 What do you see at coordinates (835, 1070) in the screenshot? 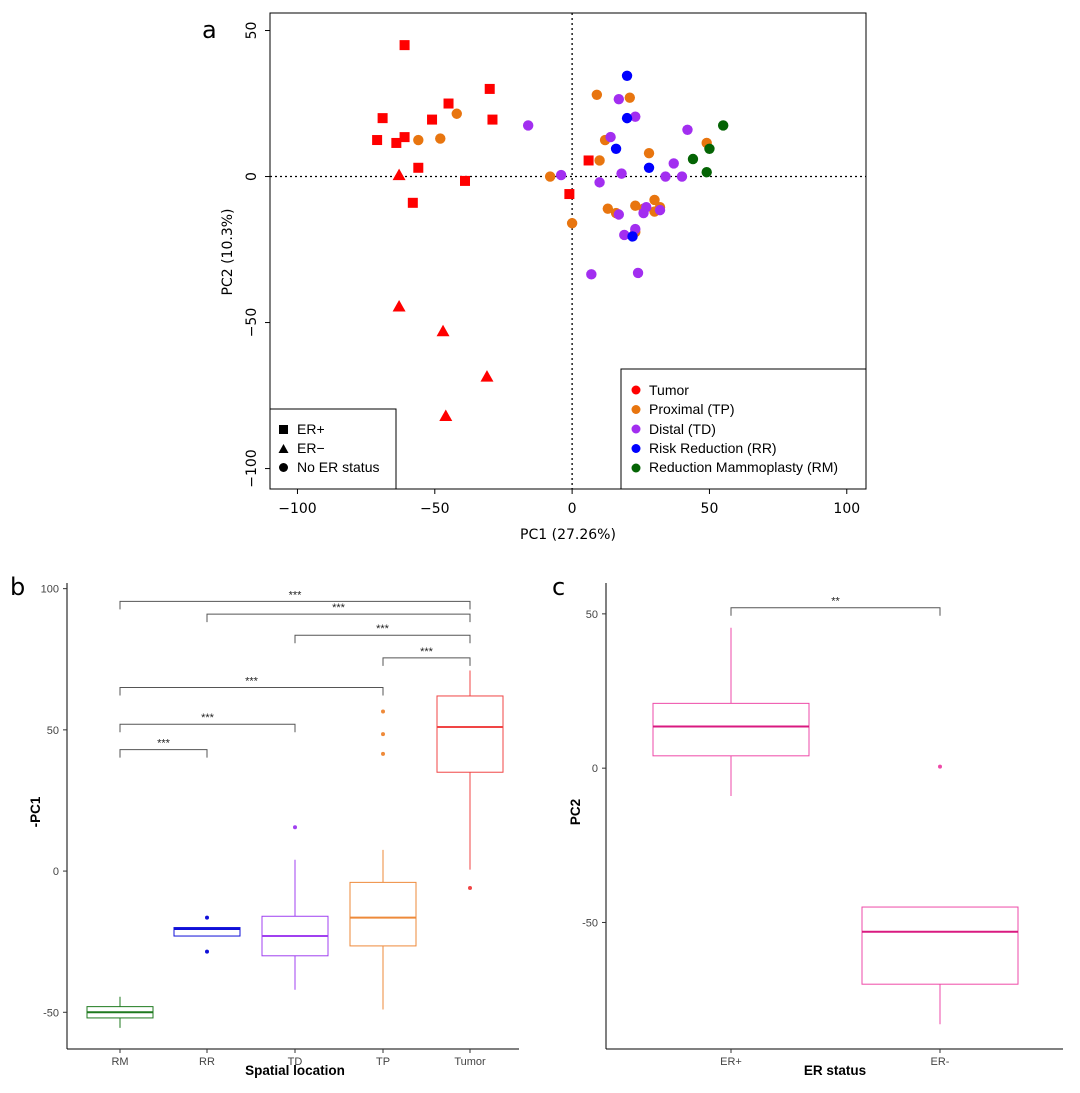
I see `panel-c-x-axis-label: ER status` at bounding box center [835, 1070].